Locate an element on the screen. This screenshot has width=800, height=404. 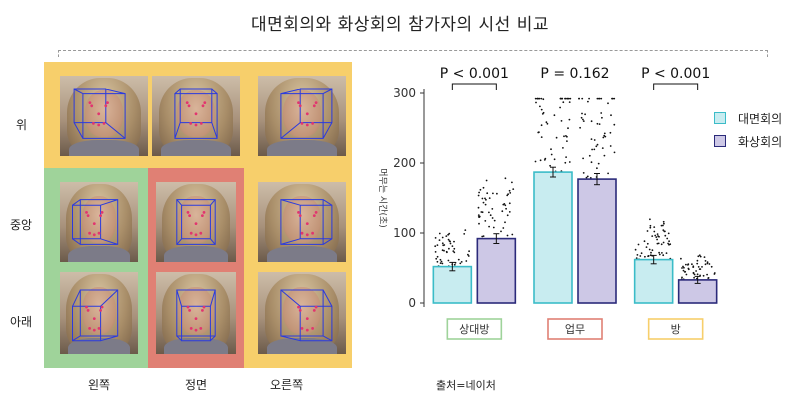
category-label-box is located at coordinates (575, 329).